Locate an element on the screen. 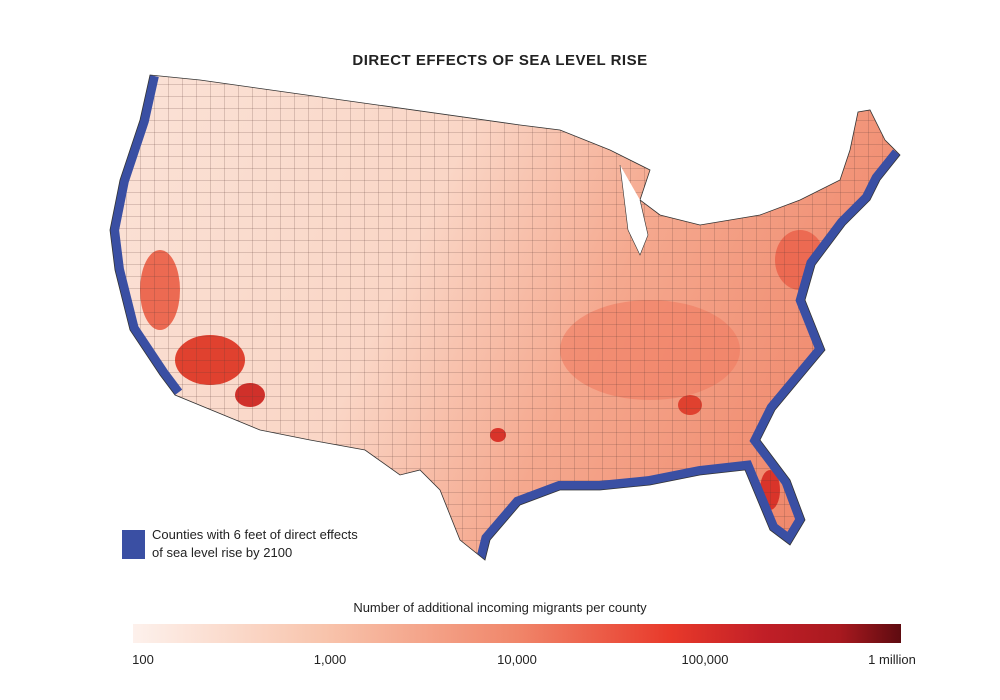 The height and width of the screenshot is (700, 1000). scale-tick: 100,000 is located at coordinates (705, 659).